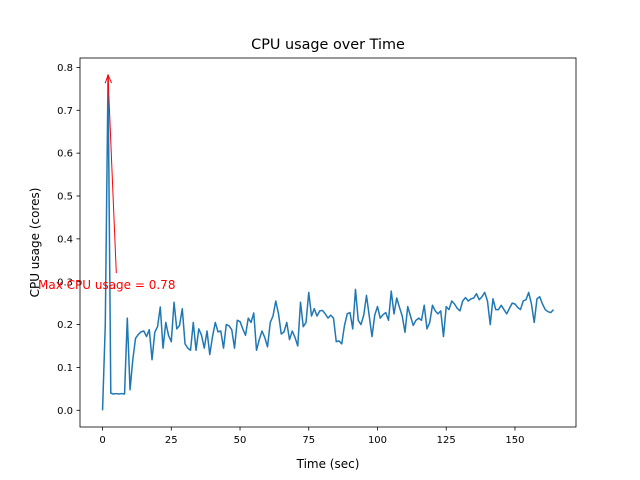 The image size is (640, 480). Describe the element at coordinates (65, 68) in the screenshot. I see `y-tick-label: 0.8` at that location.